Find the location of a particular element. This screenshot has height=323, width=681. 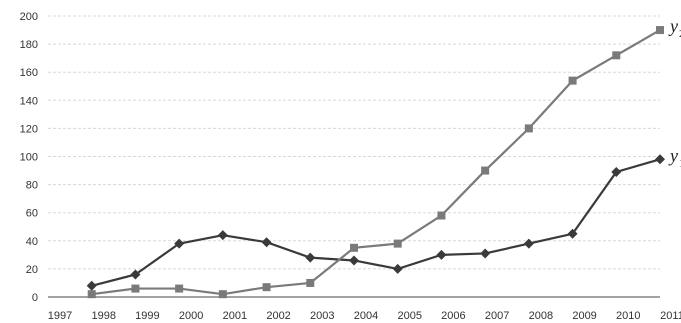

y-tick-label: 200 is located at coordinates (29, 17).